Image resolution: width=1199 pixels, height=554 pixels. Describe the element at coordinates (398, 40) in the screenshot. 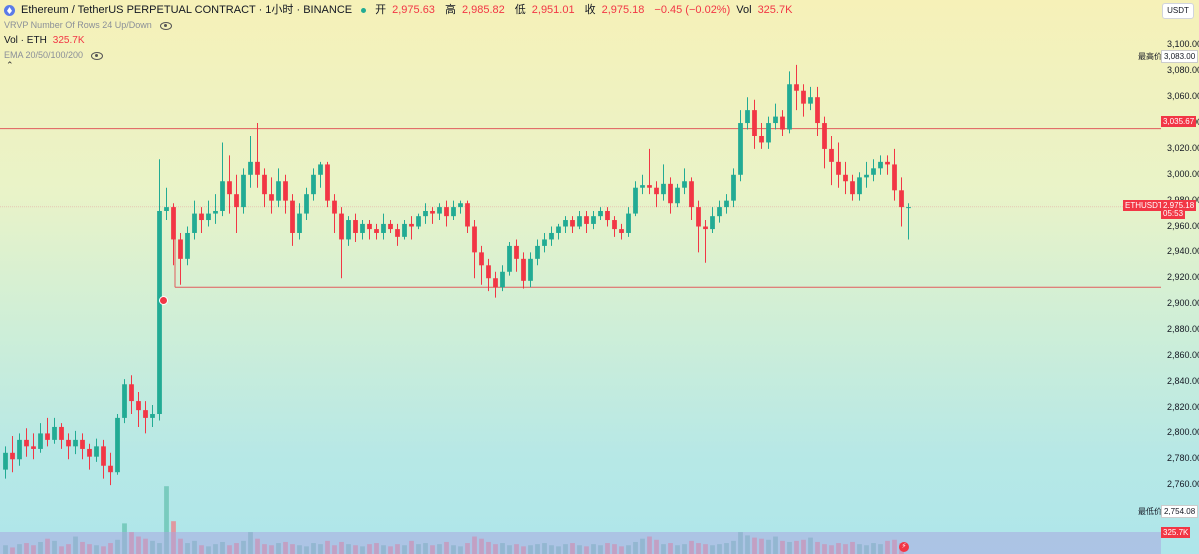

I see `volume-indicator: Vol · ETH 325.7K` at that location.